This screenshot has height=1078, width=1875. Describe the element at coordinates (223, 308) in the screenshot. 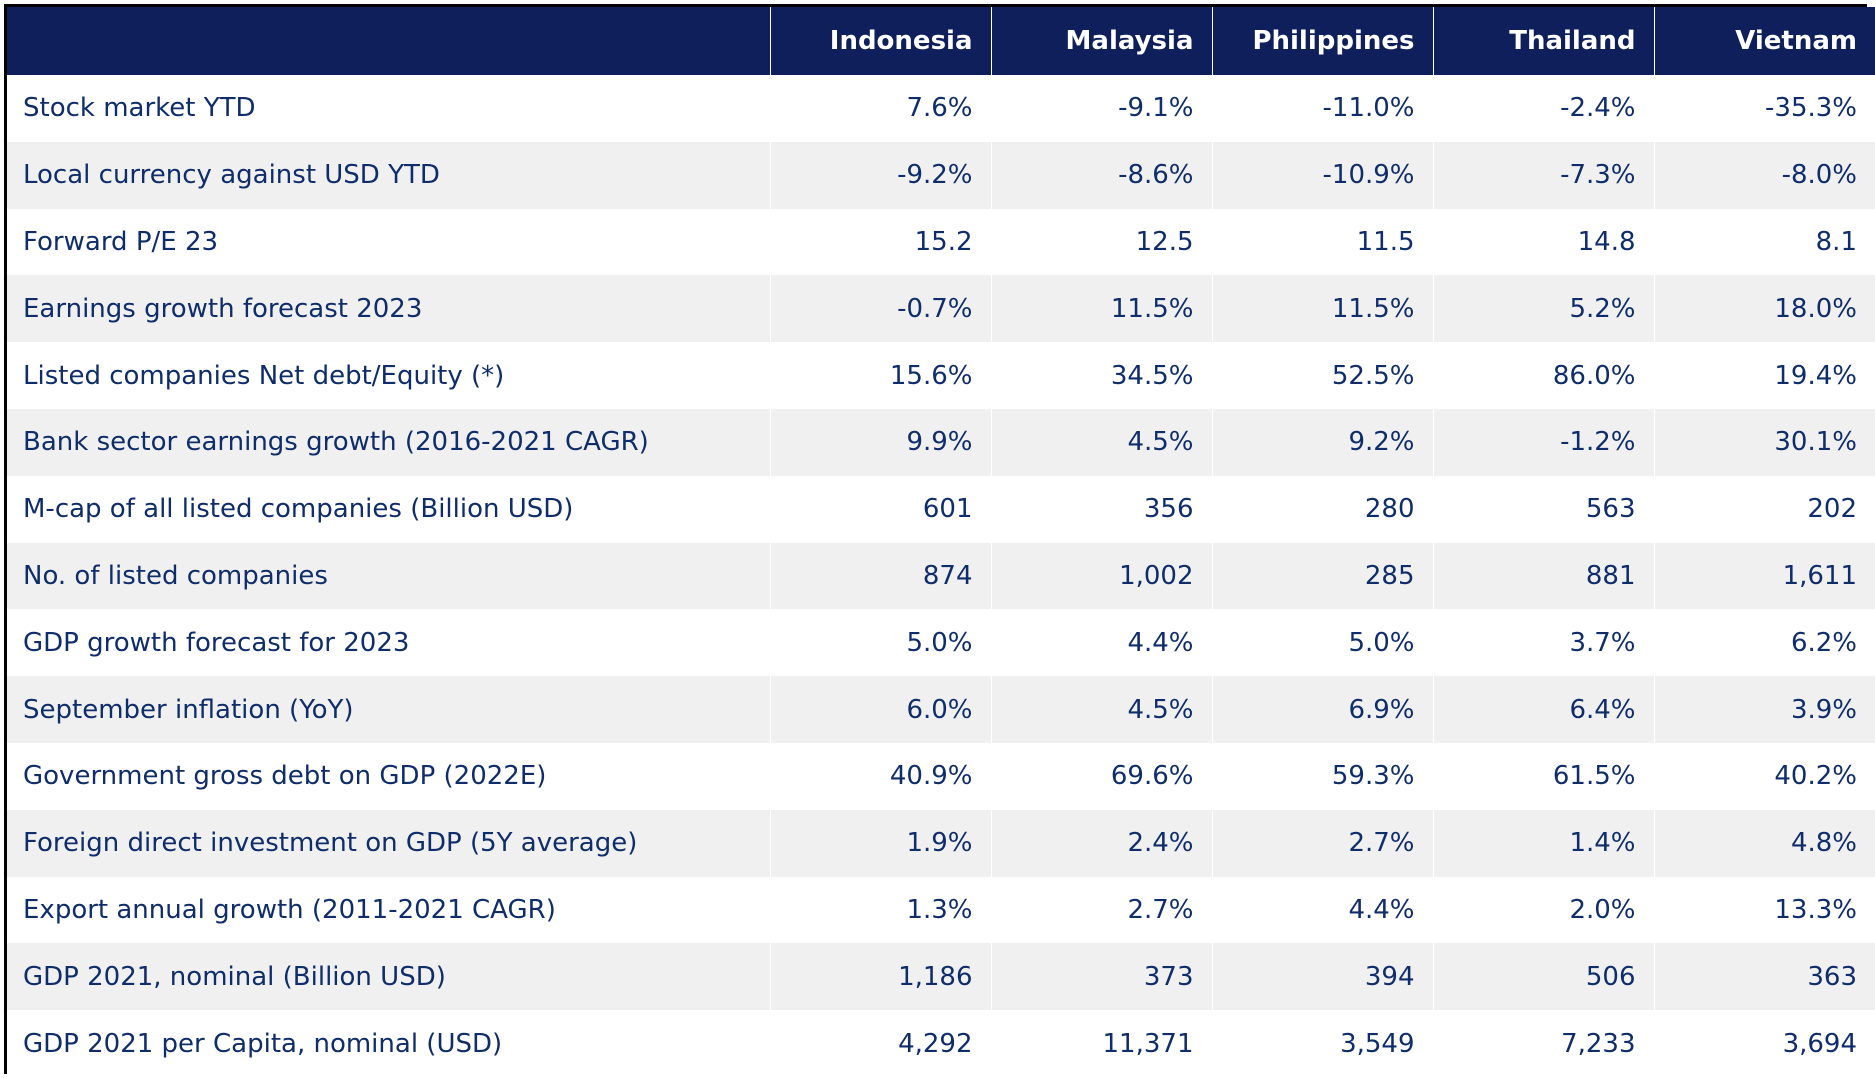

I see `row-label: Earnings growth forecast 2023` at that location.